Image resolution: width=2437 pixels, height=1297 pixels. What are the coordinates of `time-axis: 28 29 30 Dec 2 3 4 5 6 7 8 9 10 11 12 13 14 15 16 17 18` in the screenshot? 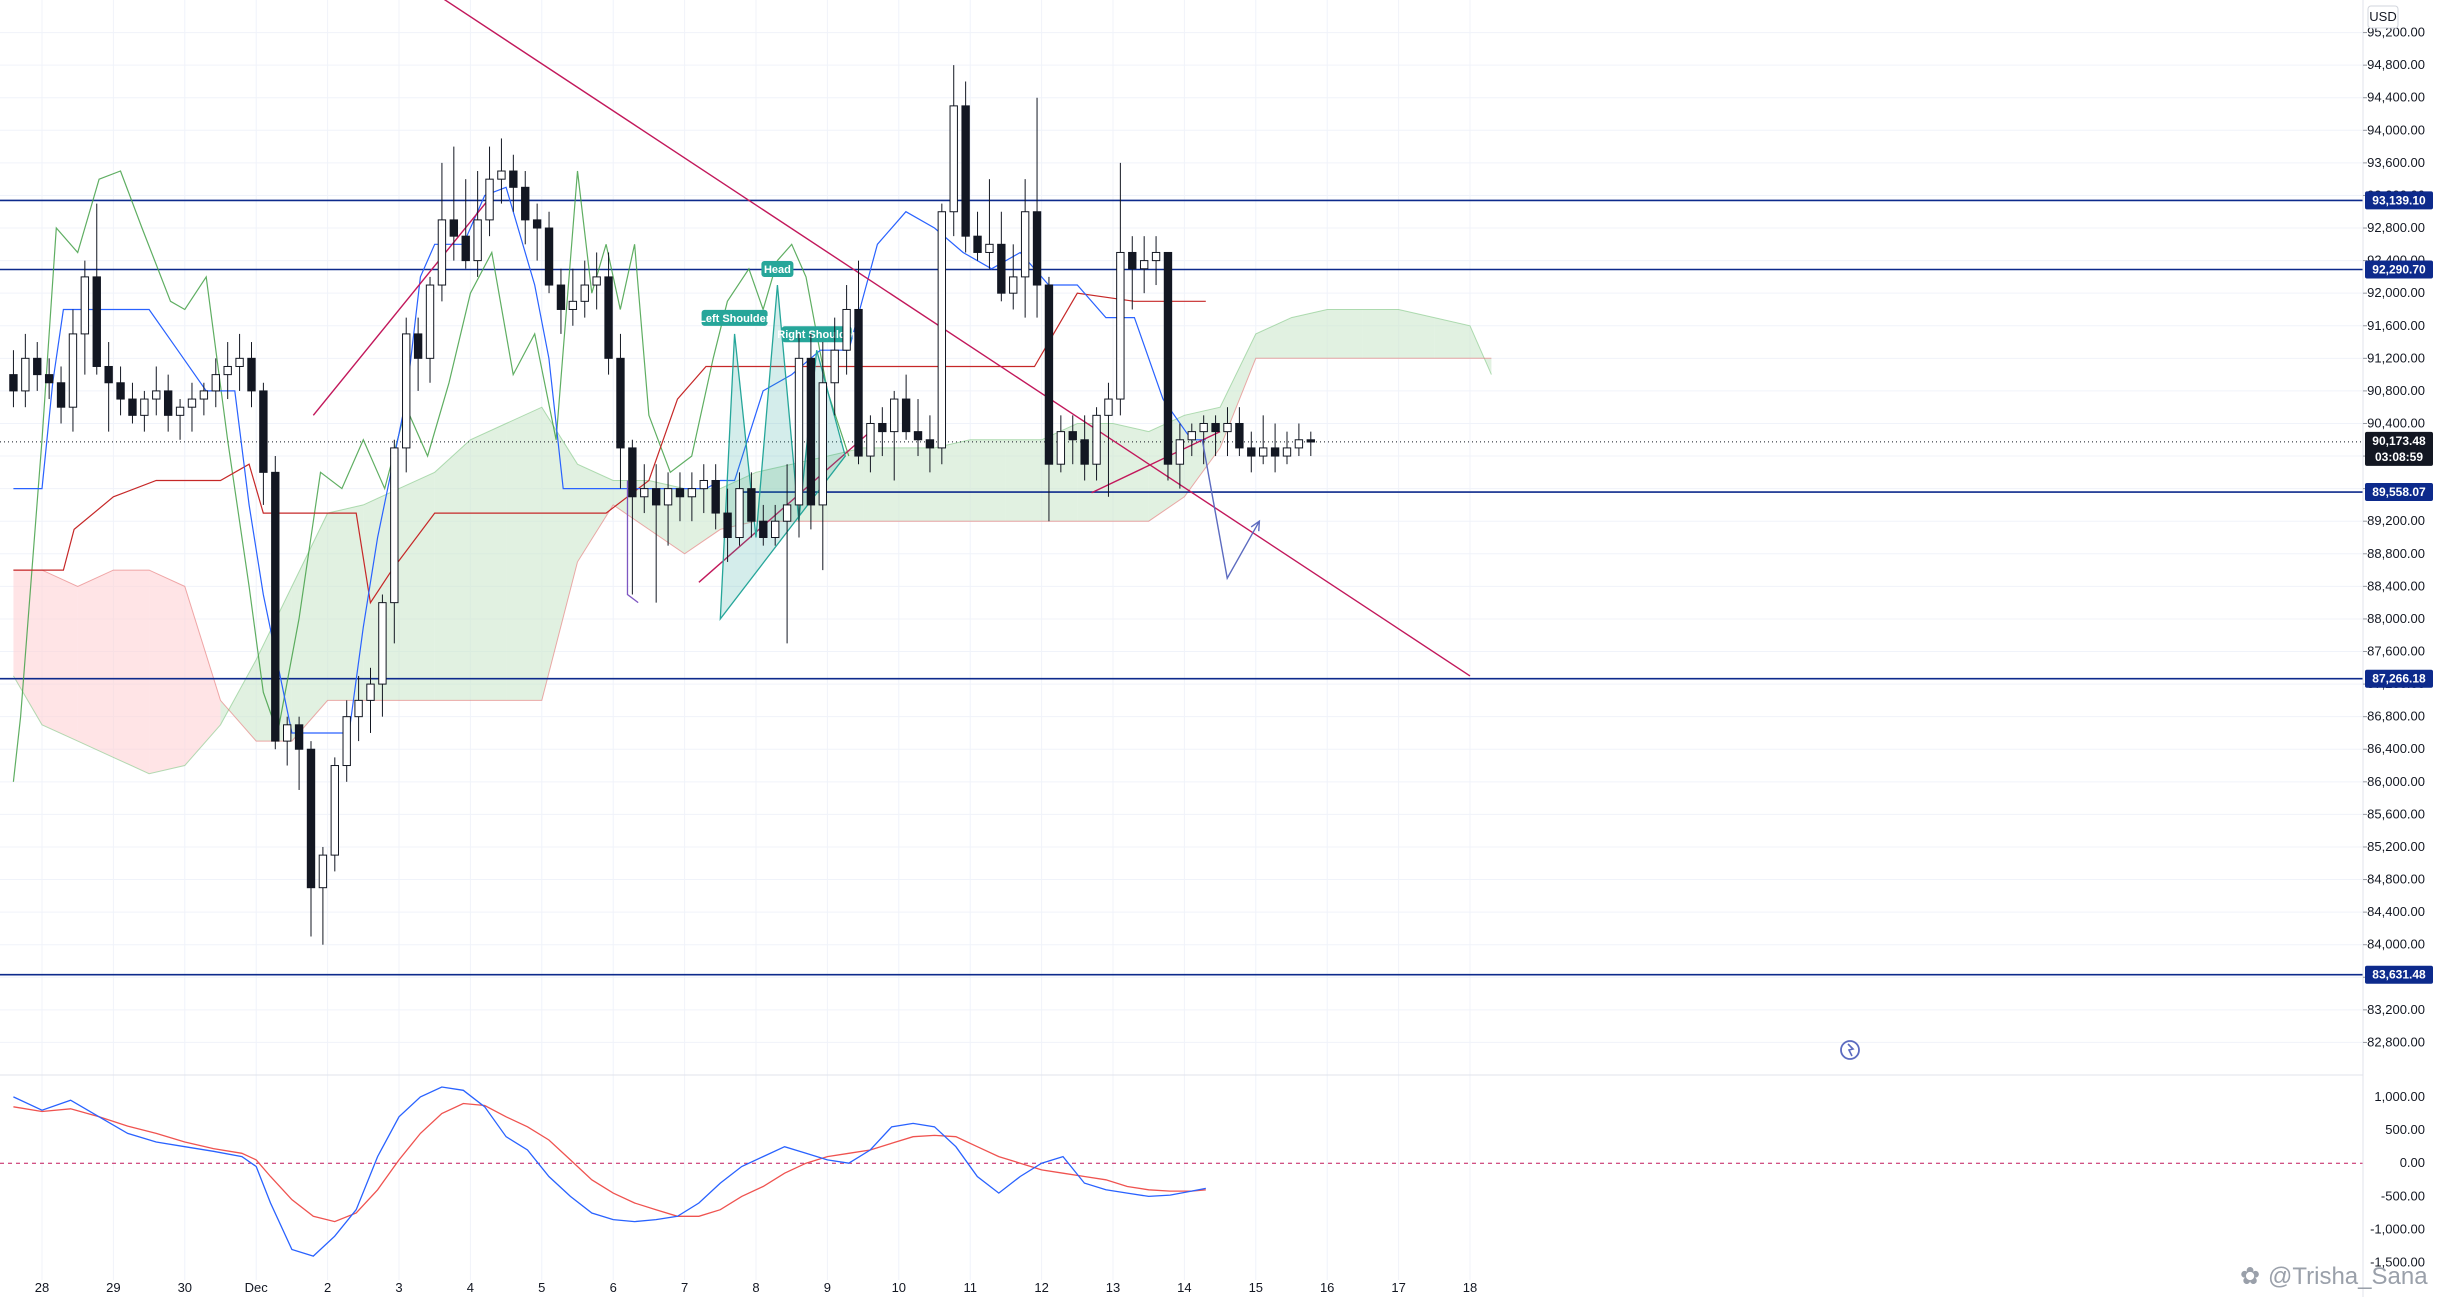 It's located at (756, 1287).